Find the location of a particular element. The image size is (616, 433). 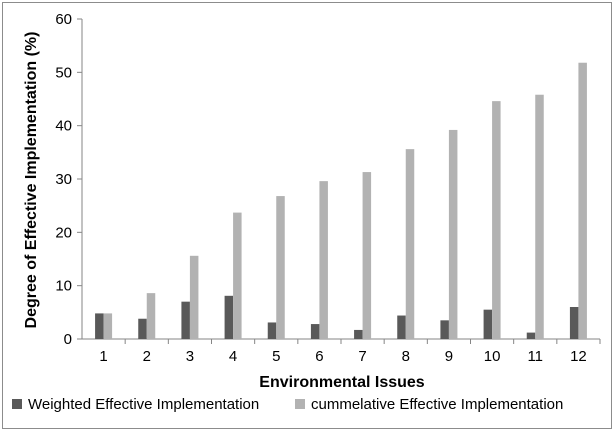

x-tick-label: 12 is located at coordinates (578, 356).